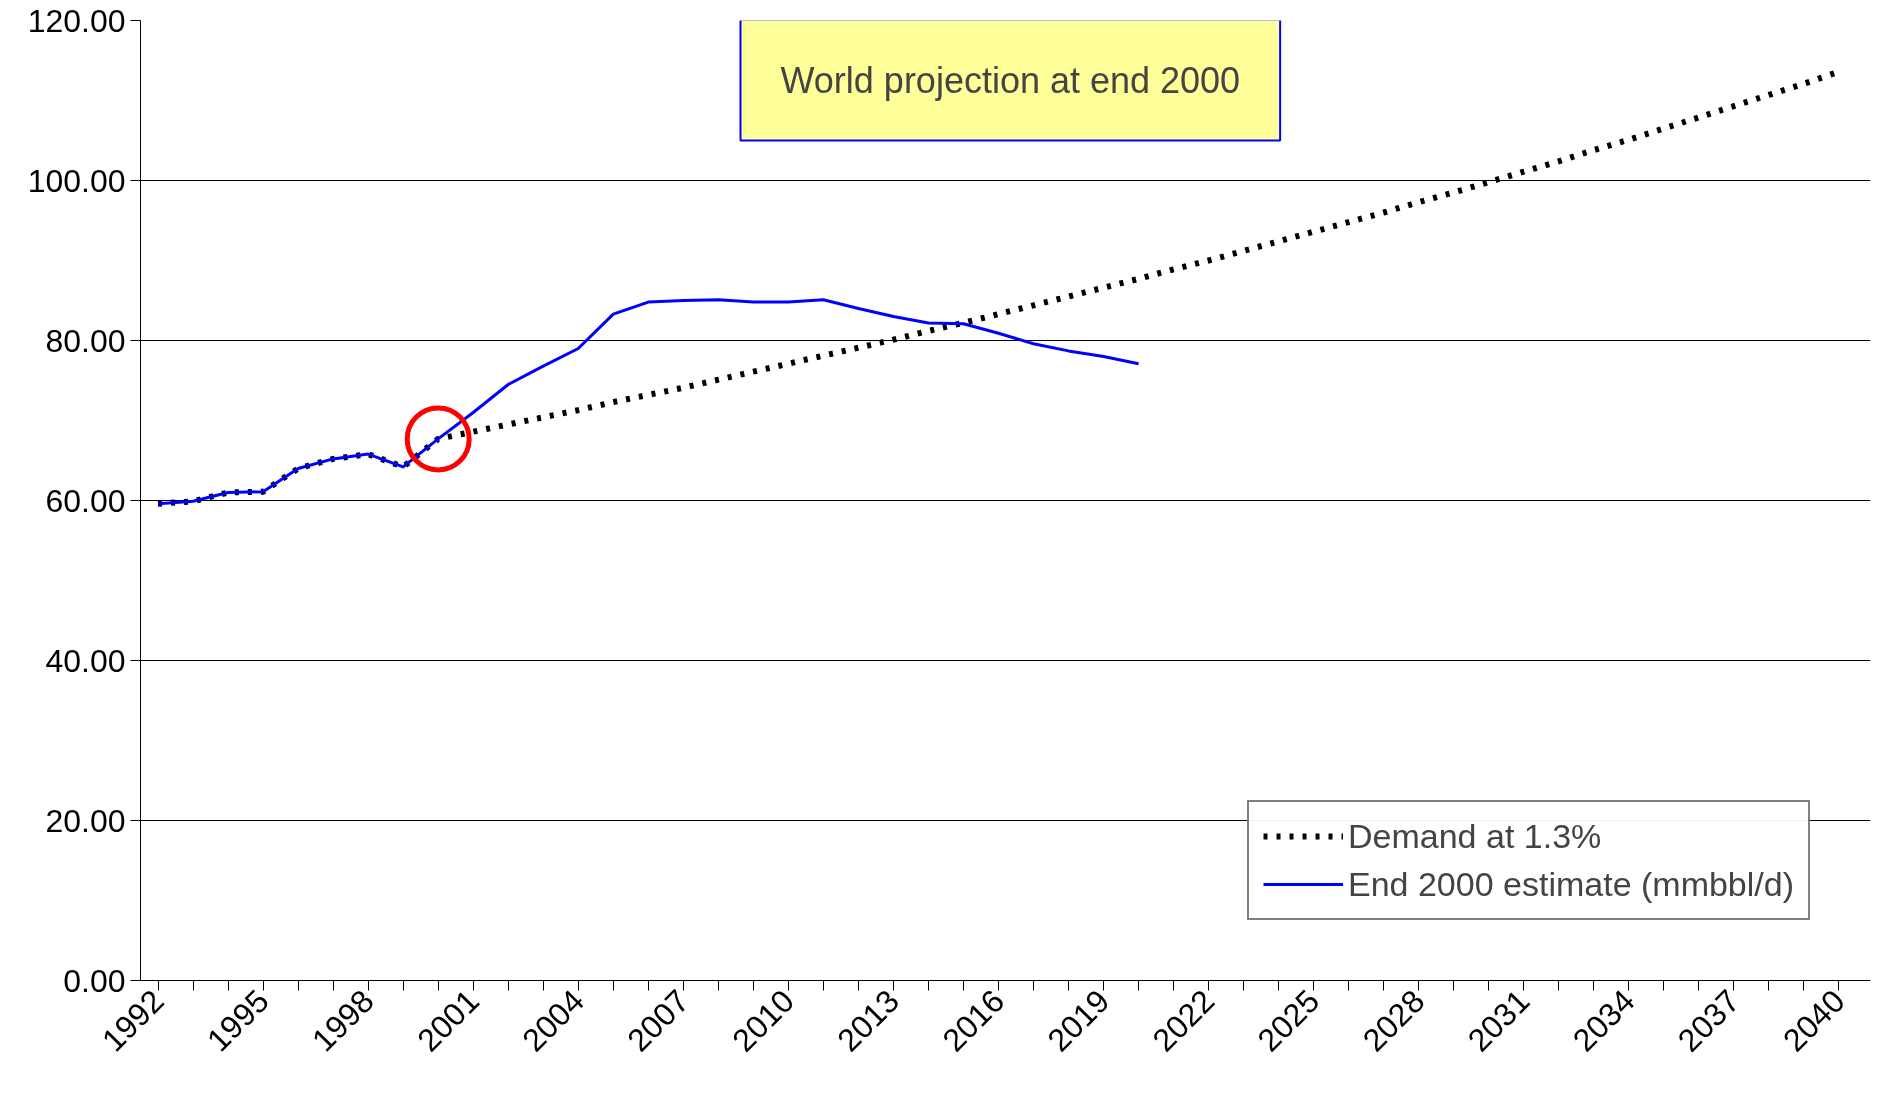 Image resolution: width=1885 pixels, height=1117 pixels. Describe the element at coordinates (1010, 80) in the screenshot. I see `text: World projection at end 2000` at that location.